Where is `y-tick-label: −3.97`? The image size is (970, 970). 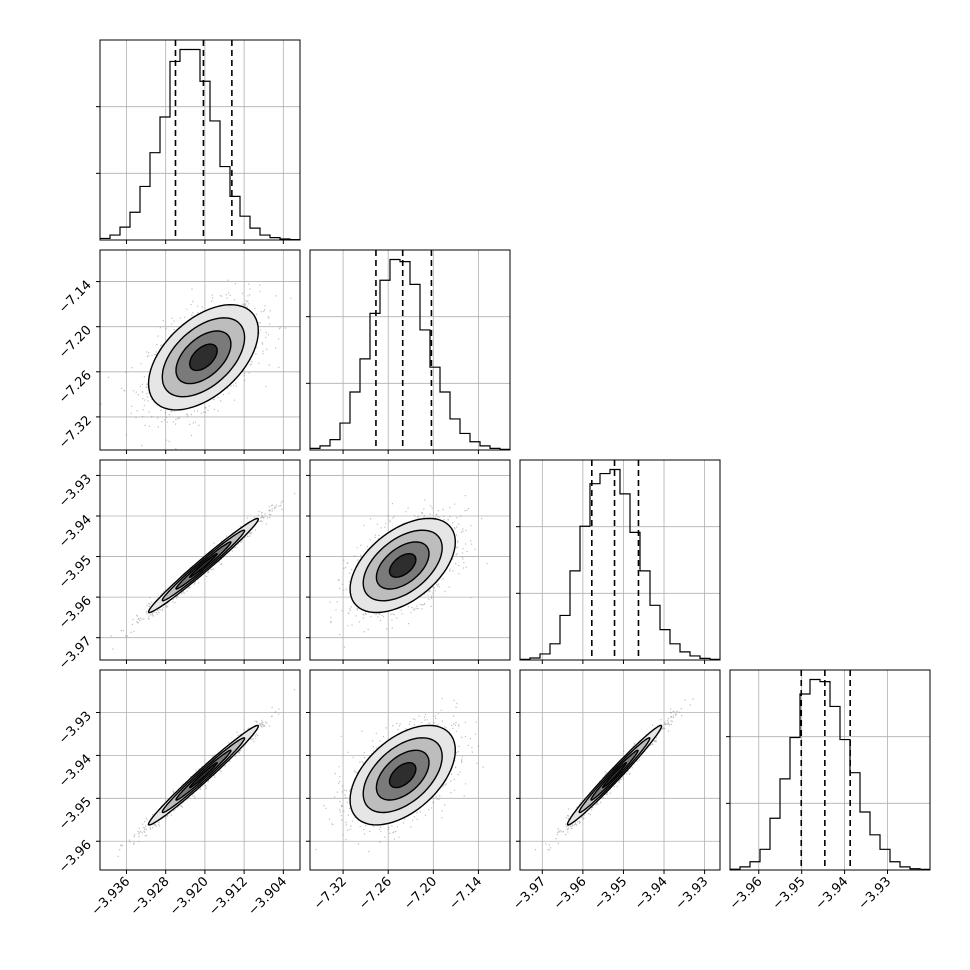
y-tick-label: −3.97 is located at coordinates (75, 653).